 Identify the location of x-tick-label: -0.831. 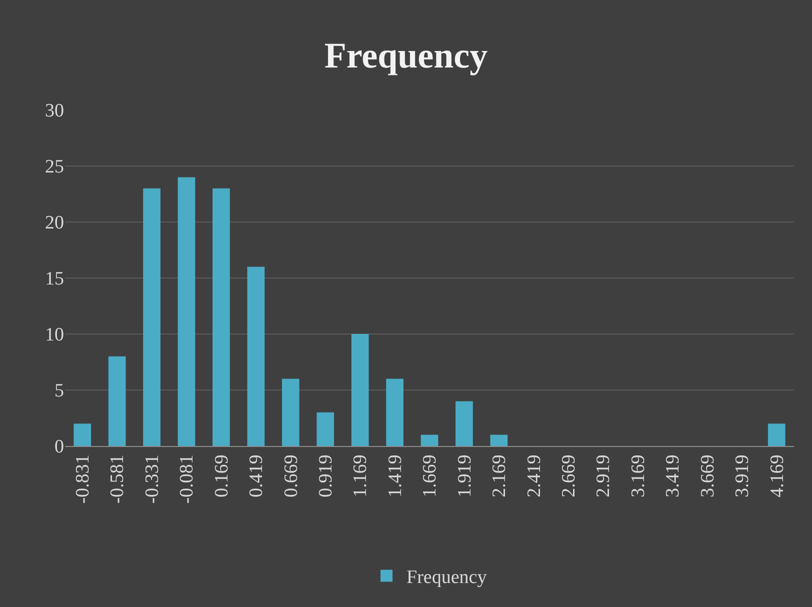
(83, 479).